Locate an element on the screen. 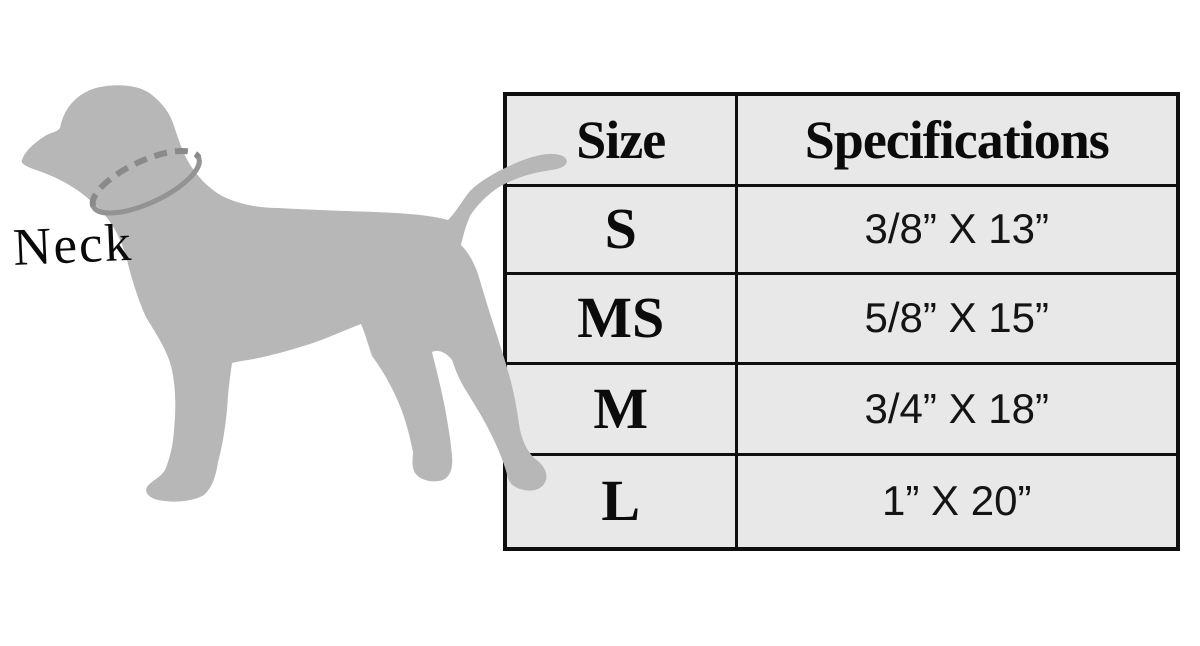 Image resolution: width=1200 pixels, height=646 pixels. neck-label: Neck is located at coordinates (73, 245).